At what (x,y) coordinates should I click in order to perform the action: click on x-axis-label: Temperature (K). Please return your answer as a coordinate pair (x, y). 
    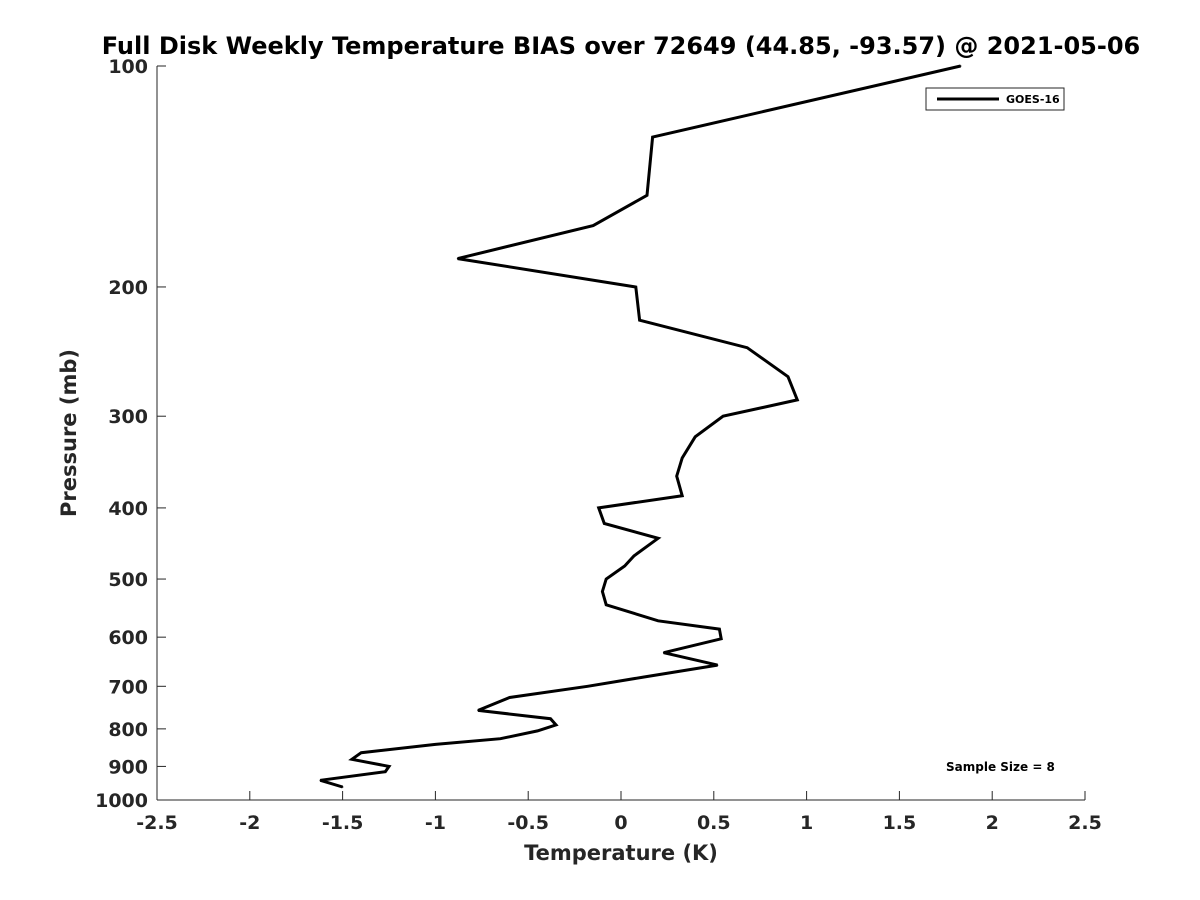
    Looking at the image, I should click on (621, 853).